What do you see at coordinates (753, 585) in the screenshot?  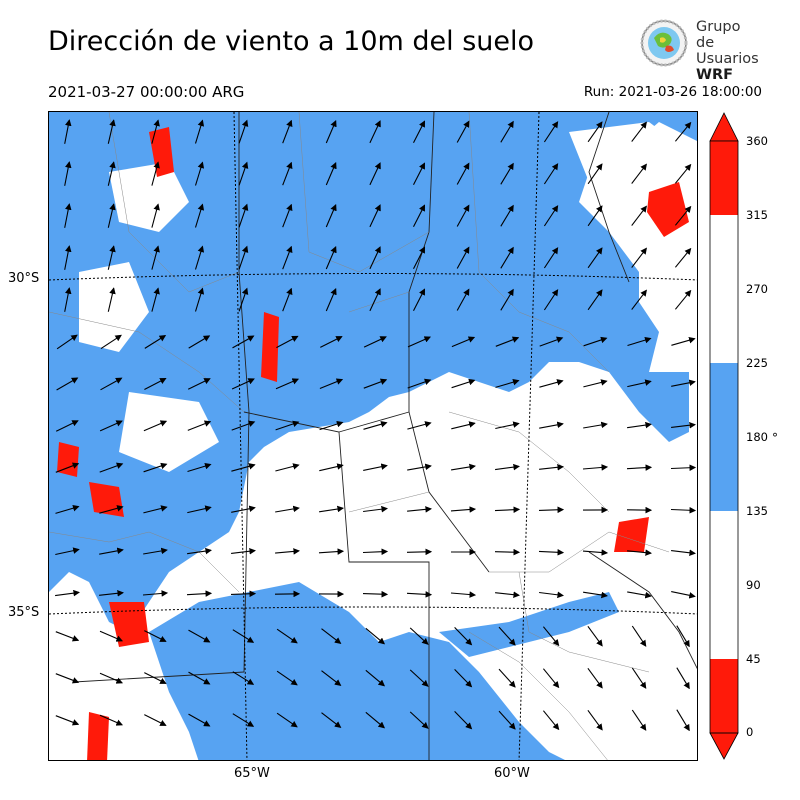 I see `cb-tick-90: 90` at bounding box center [753, 585].